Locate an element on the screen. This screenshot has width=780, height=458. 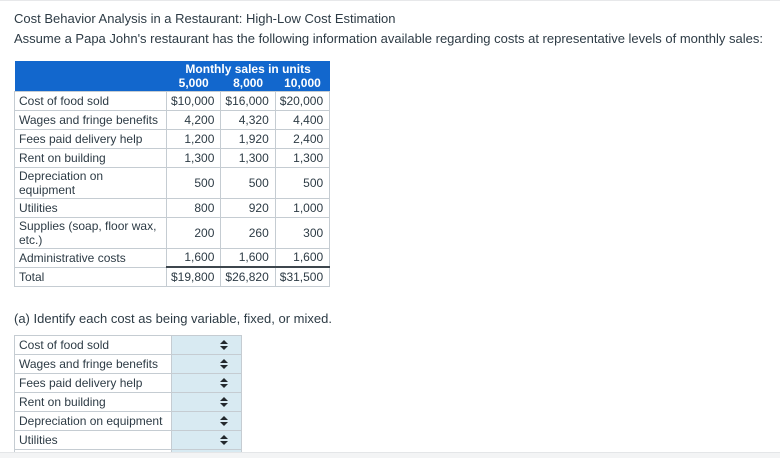
cost-value: 4,200 is located at coordinates (193, 119).